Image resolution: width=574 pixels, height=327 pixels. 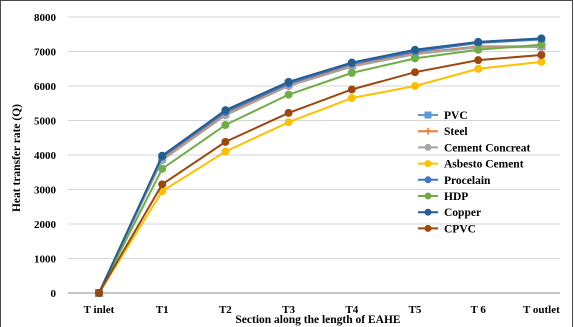 What do you see at coordinates (456, 132) in the screenshot?
I see `legend-label: Steel` at bounding box center [456, 132].